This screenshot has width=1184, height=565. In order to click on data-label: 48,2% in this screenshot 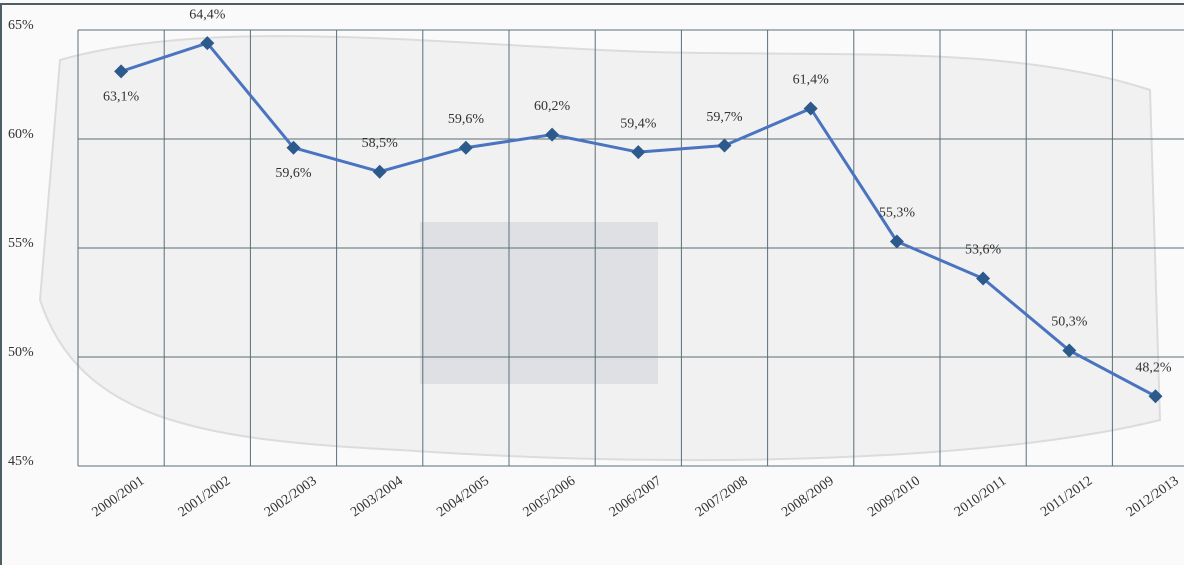, I will do `click(1153, 367)`.